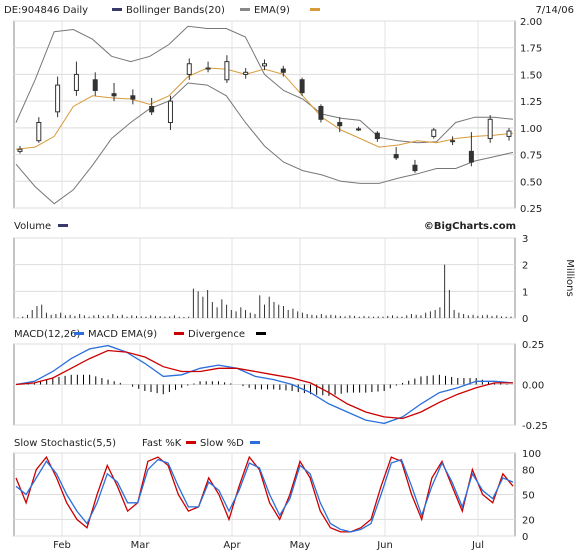 This screenshot has width=579, height=553. Describe the element at coordinates (528, 471) in the screenshot. I see `stoch-tick-label: 80` at that location.